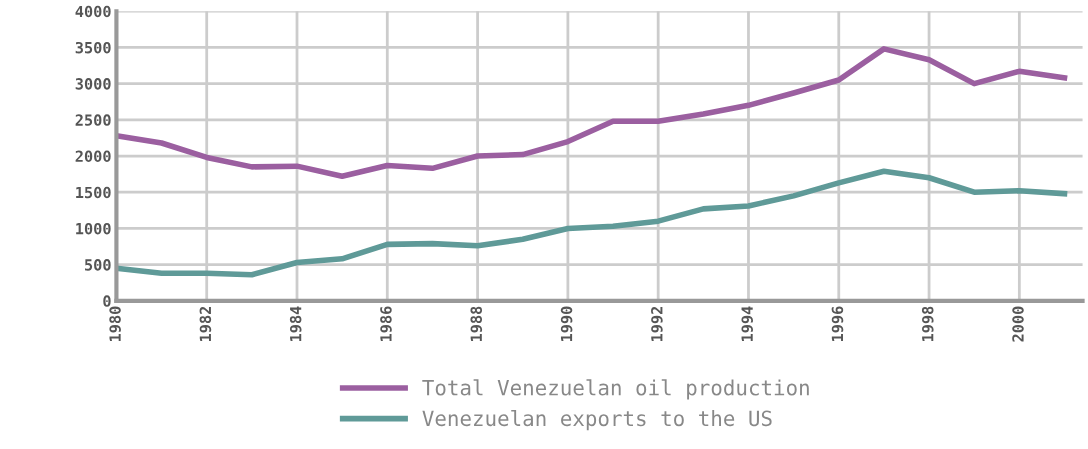 This screenshot has height=449, width=1088. Describe the element at coordinates (657, 324) in the screenshot. I see `x-tick-label: 1992` at that location.